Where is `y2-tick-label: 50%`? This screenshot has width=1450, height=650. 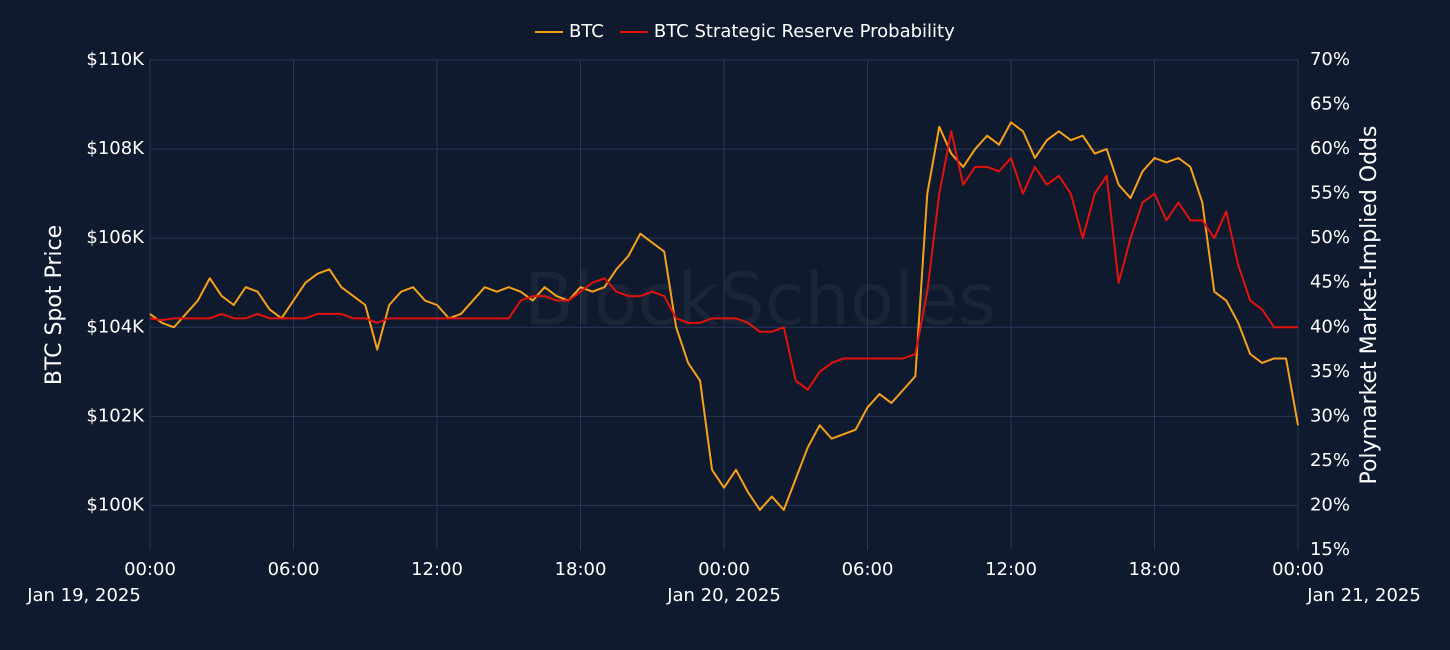
y2-tick-label: 50% is located at coordinates (1330, 237).